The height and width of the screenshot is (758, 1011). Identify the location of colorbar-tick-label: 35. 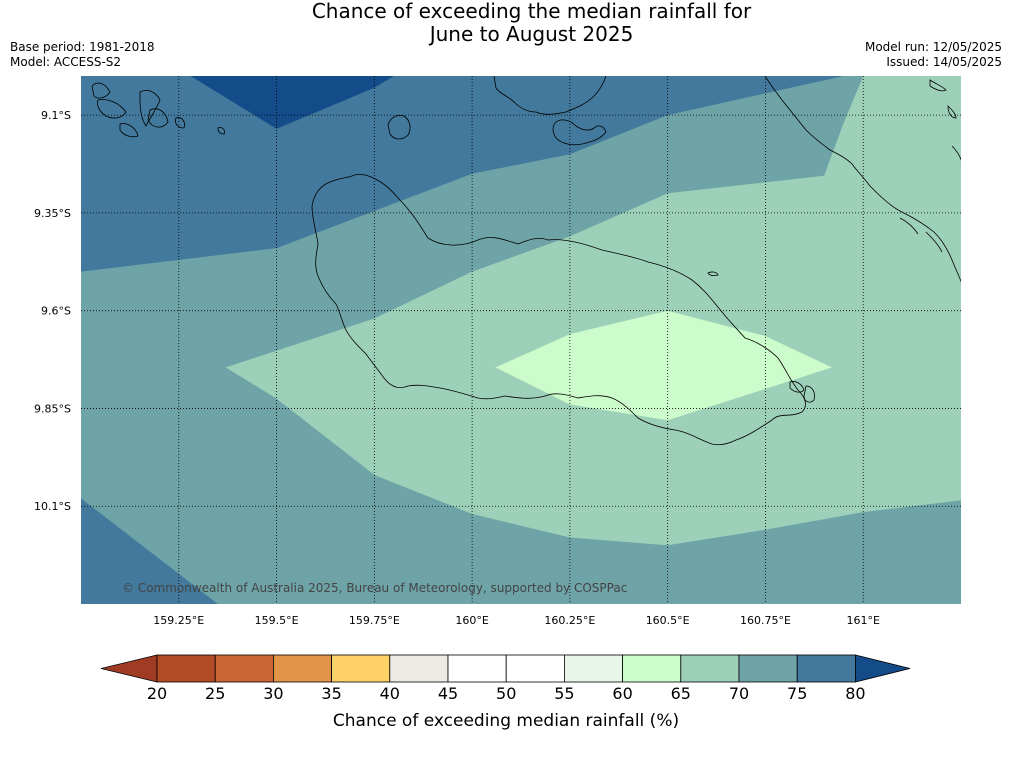
(331, 693).